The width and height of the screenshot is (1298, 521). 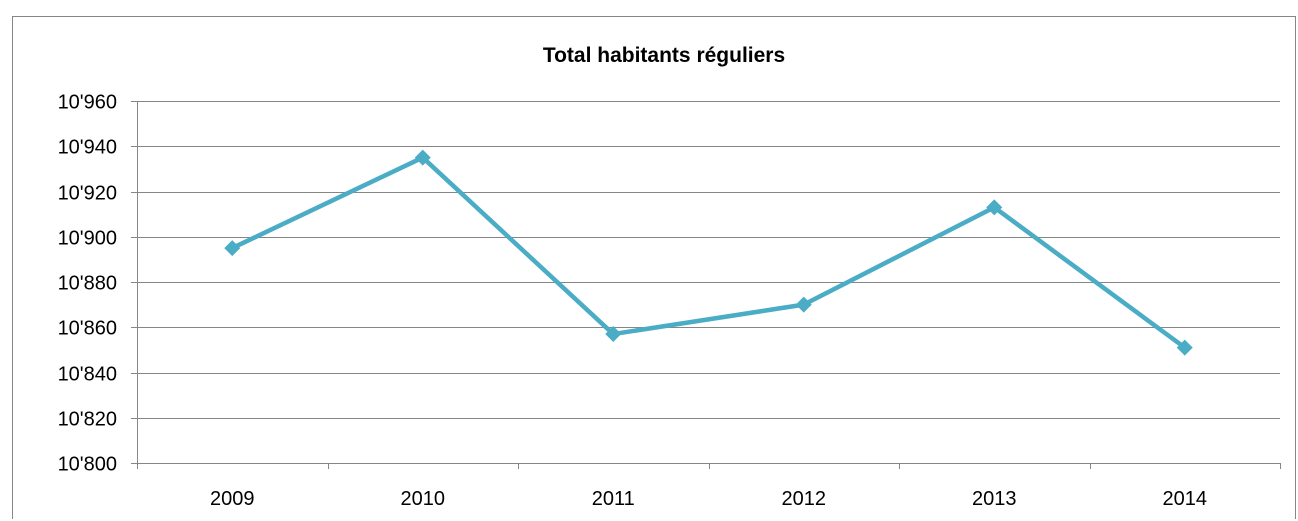 What do you see at coordinates (423, 499) in the screenshot?
I see `x-tick-label: 2010` at bounding box center [423, 499].